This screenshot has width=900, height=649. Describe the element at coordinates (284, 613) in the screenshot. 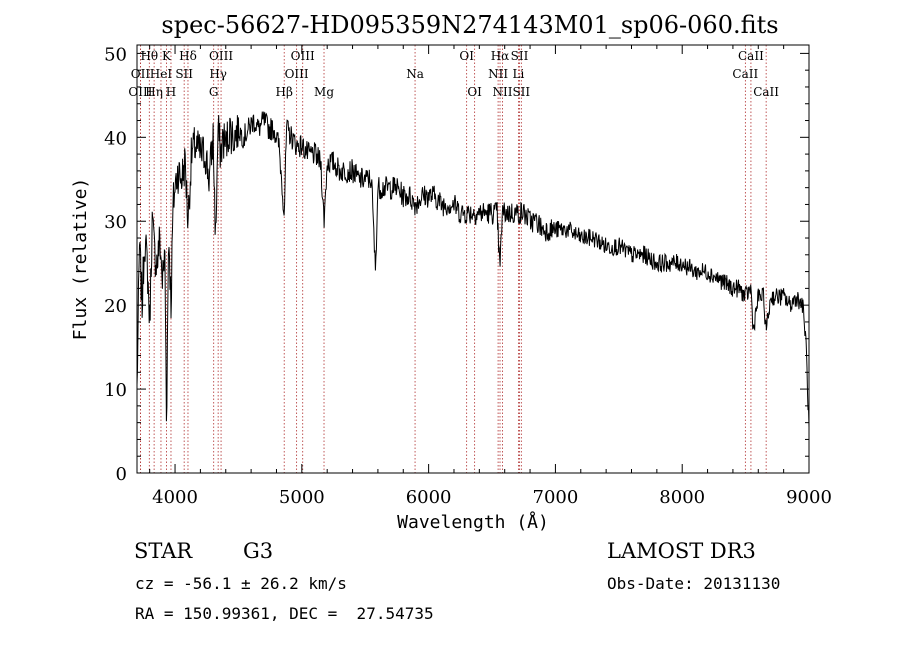

I see `coordinates-readout: RA = 150.99361, DEC = 27.54735` at that location.